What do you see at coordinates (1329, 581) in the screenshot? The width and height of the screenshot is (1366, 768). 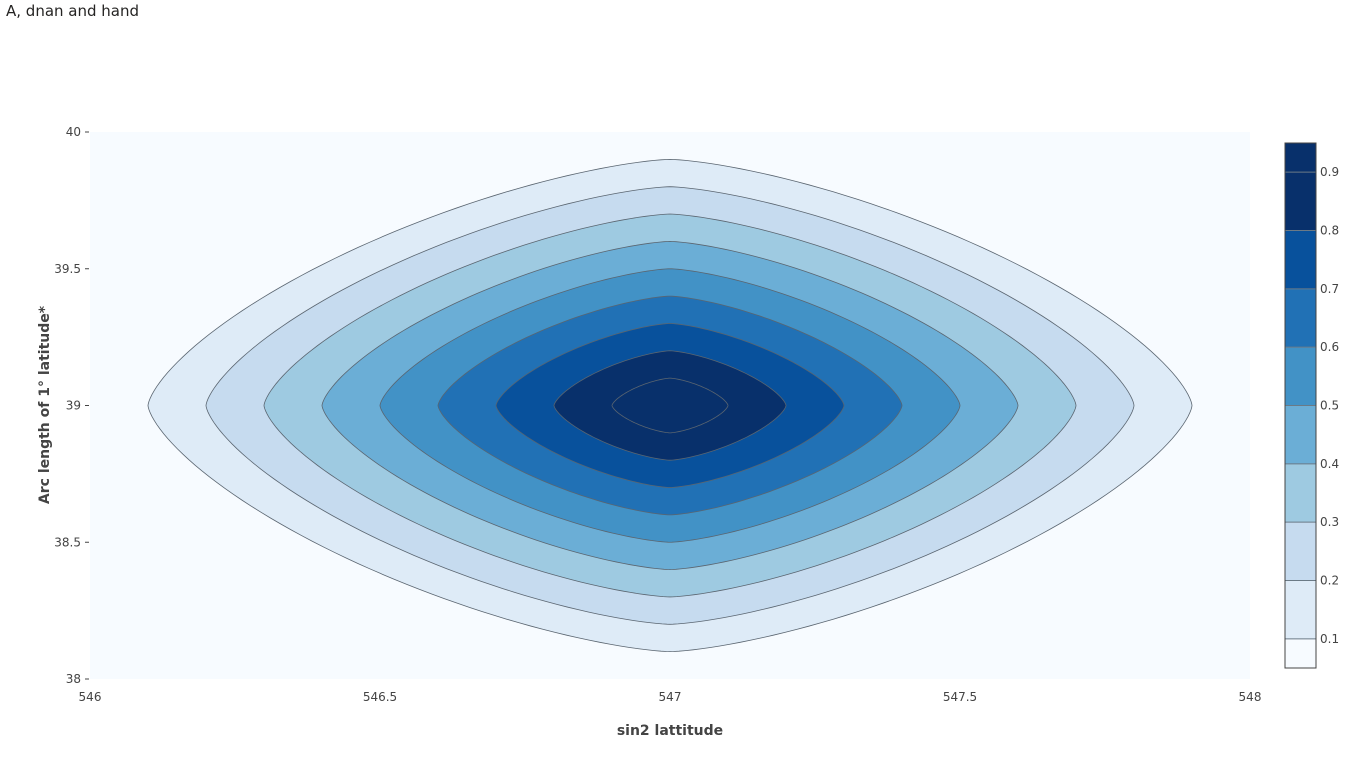 I see `colorbar-tick-label: 0.2` at bounding box center [1329, 581].